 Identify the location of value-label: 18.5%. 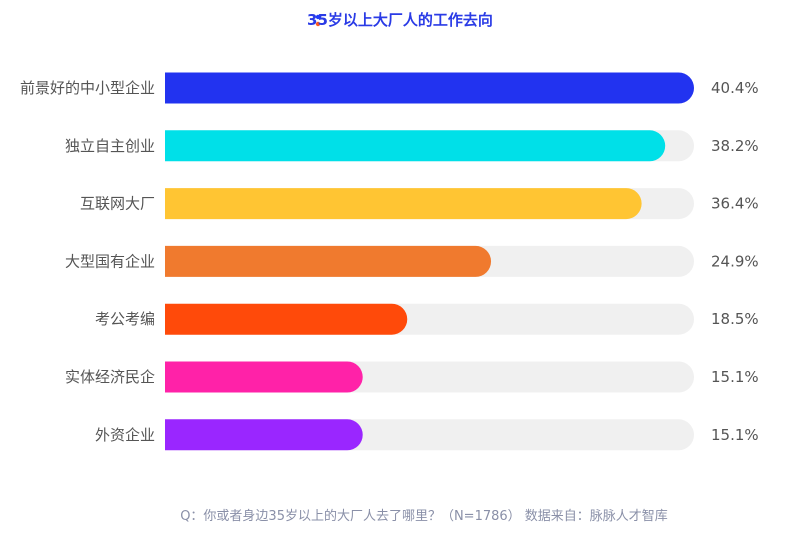
(735, 319).